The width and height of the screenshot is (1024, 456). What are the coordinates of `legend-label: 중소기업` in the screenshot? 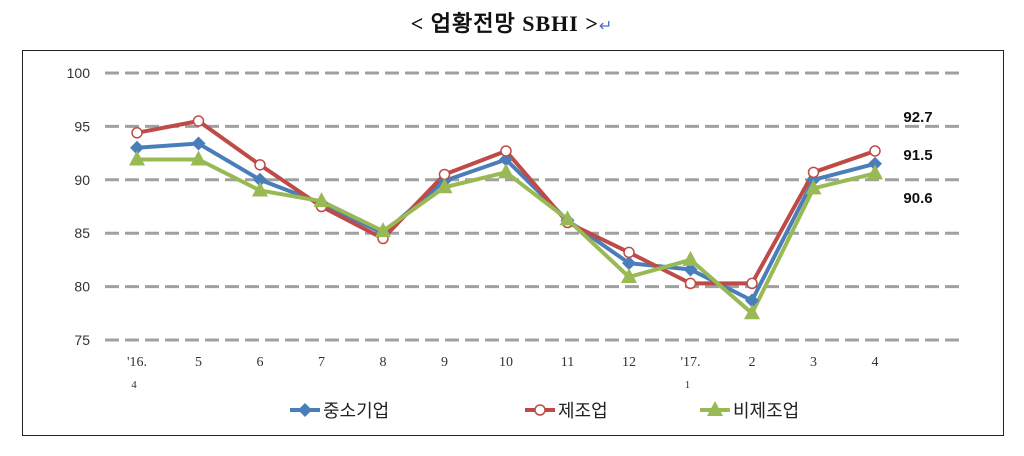 It's located at (356, 411).